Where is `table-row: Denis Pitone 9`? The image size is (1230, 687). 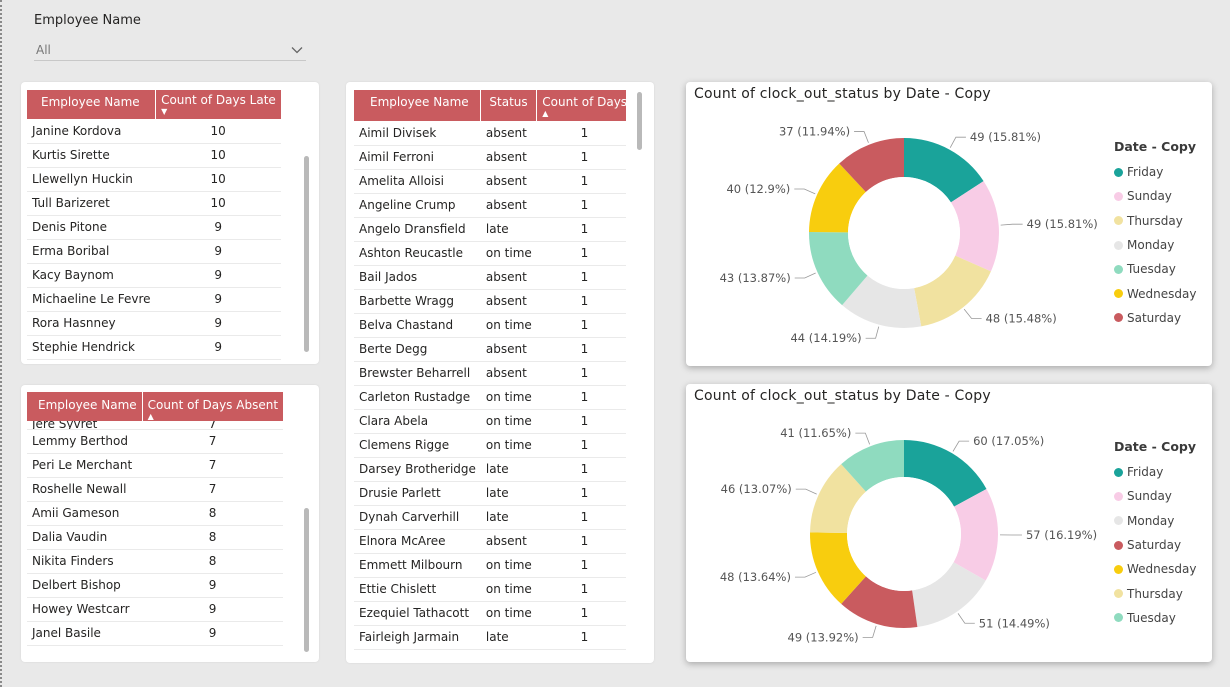 table-row: Denis Pitone 9 is located at coordinates (154, 227).